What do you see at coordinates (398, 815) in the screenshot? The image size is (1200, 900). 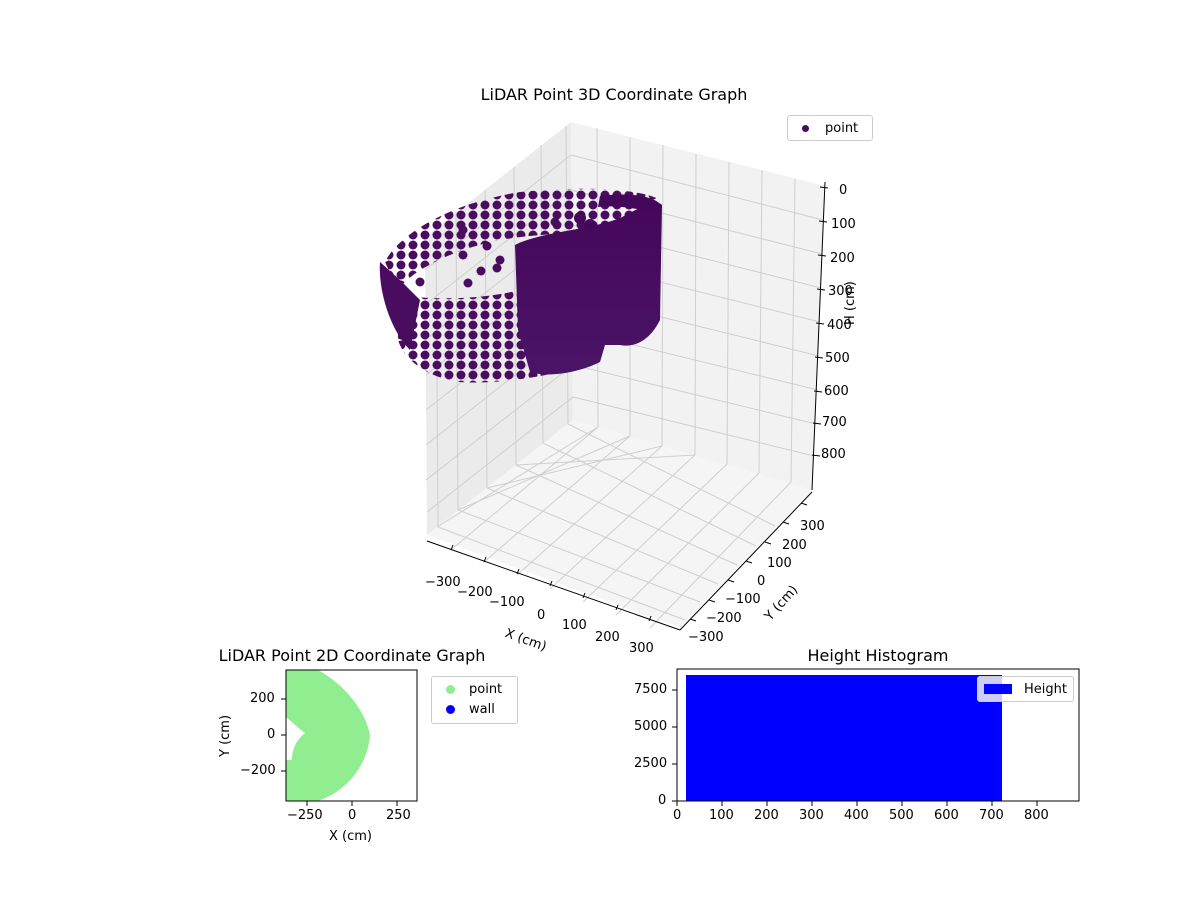 I see `x2d-tick: 250` at bounding box center [398, 815].